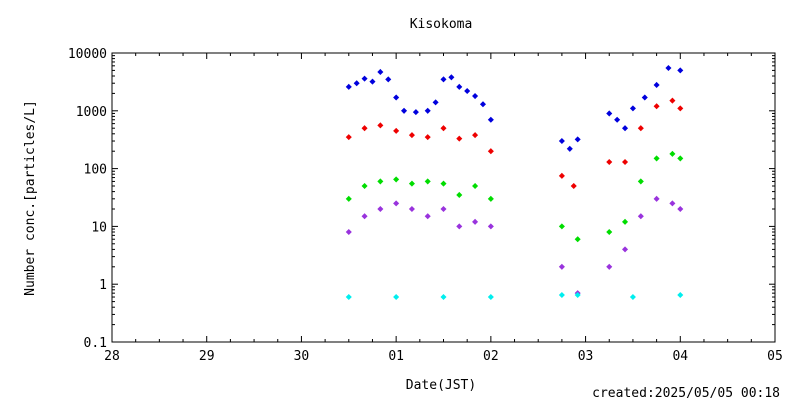 The image size is (800, 400). Describe the element at coordinates (302, 356) in the screenshot. I see `x-tick-label: 30` at that location.